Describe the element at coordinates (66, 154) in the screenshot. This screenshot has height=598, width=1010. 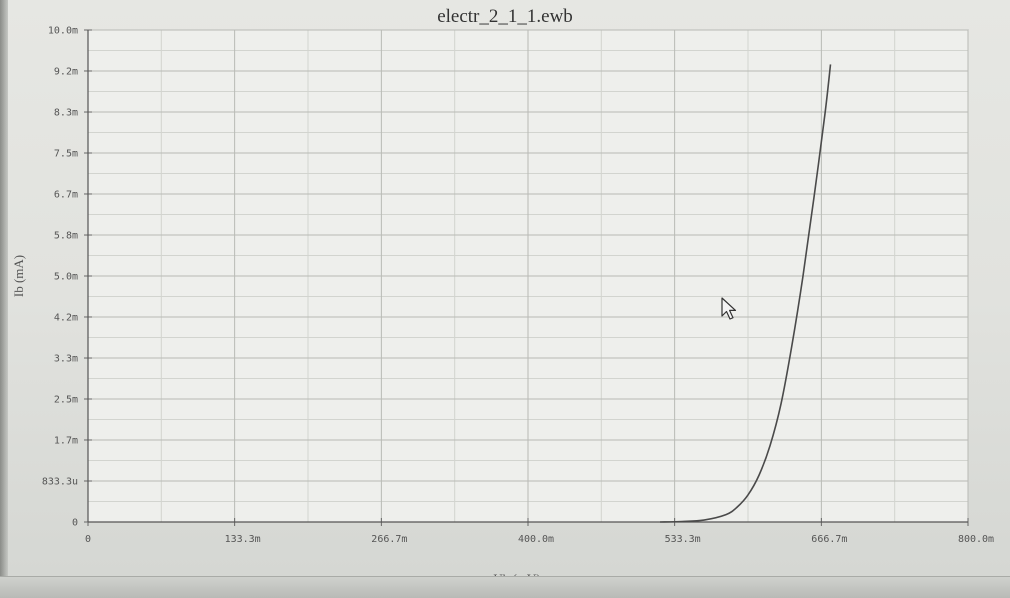
I see `y-tick-label: 7.5m` at that location.